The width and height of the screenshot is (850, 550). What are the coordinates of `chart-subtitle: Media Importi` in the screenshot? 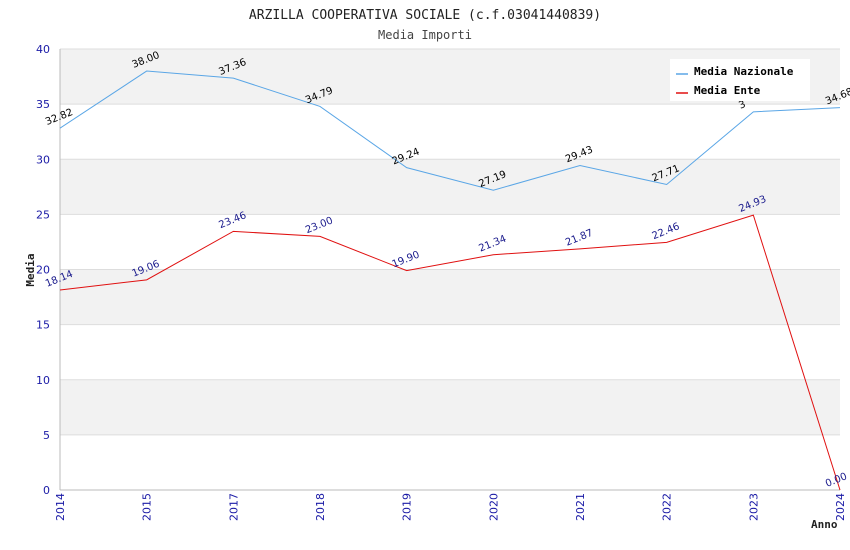 It's located at (425, 35).